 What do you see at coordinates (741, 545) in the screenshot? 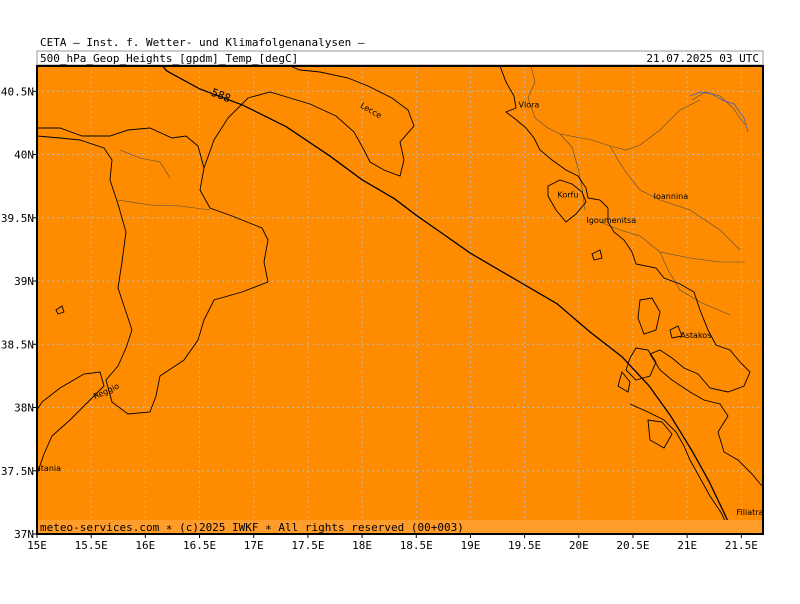
I see `x-tick-label: 21.5E` at bounding box center [741, 545].